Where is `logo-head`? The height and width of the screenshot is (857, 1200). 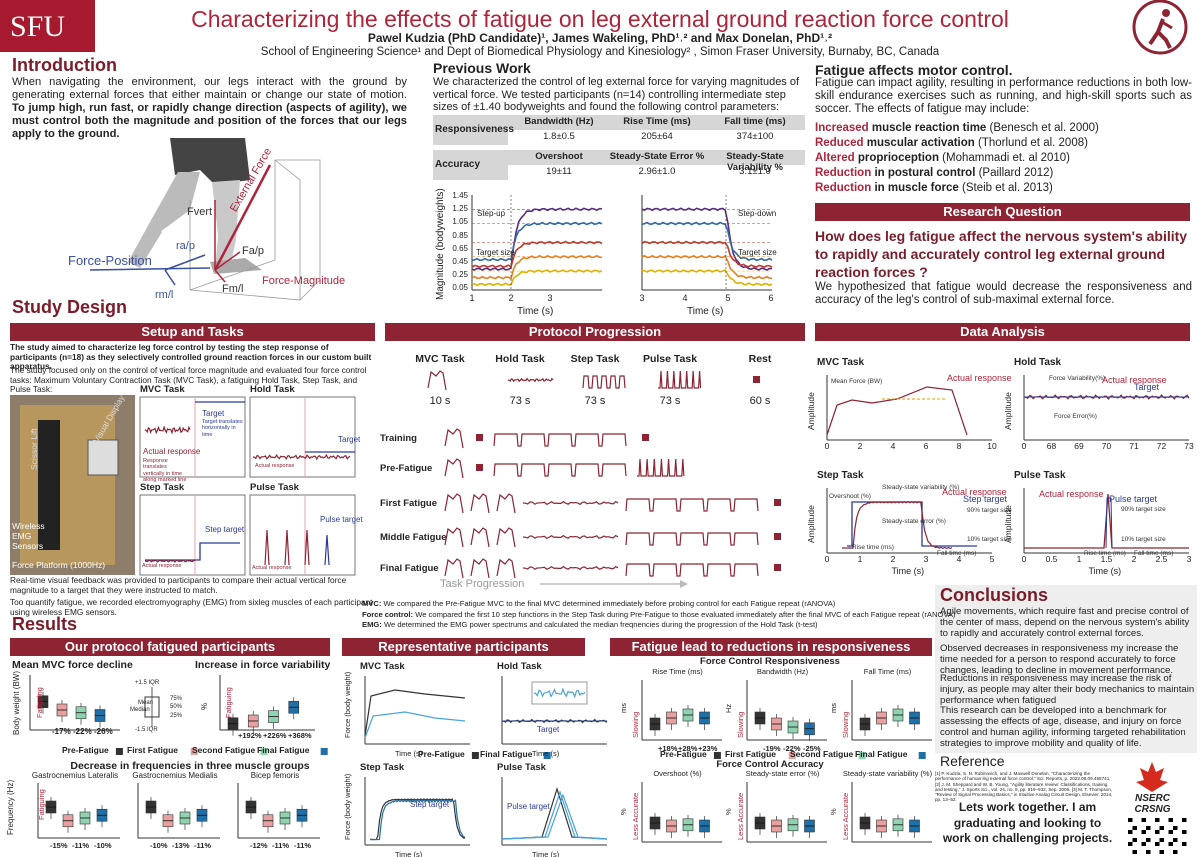
logo-head is located at coordinates (1166, 13).